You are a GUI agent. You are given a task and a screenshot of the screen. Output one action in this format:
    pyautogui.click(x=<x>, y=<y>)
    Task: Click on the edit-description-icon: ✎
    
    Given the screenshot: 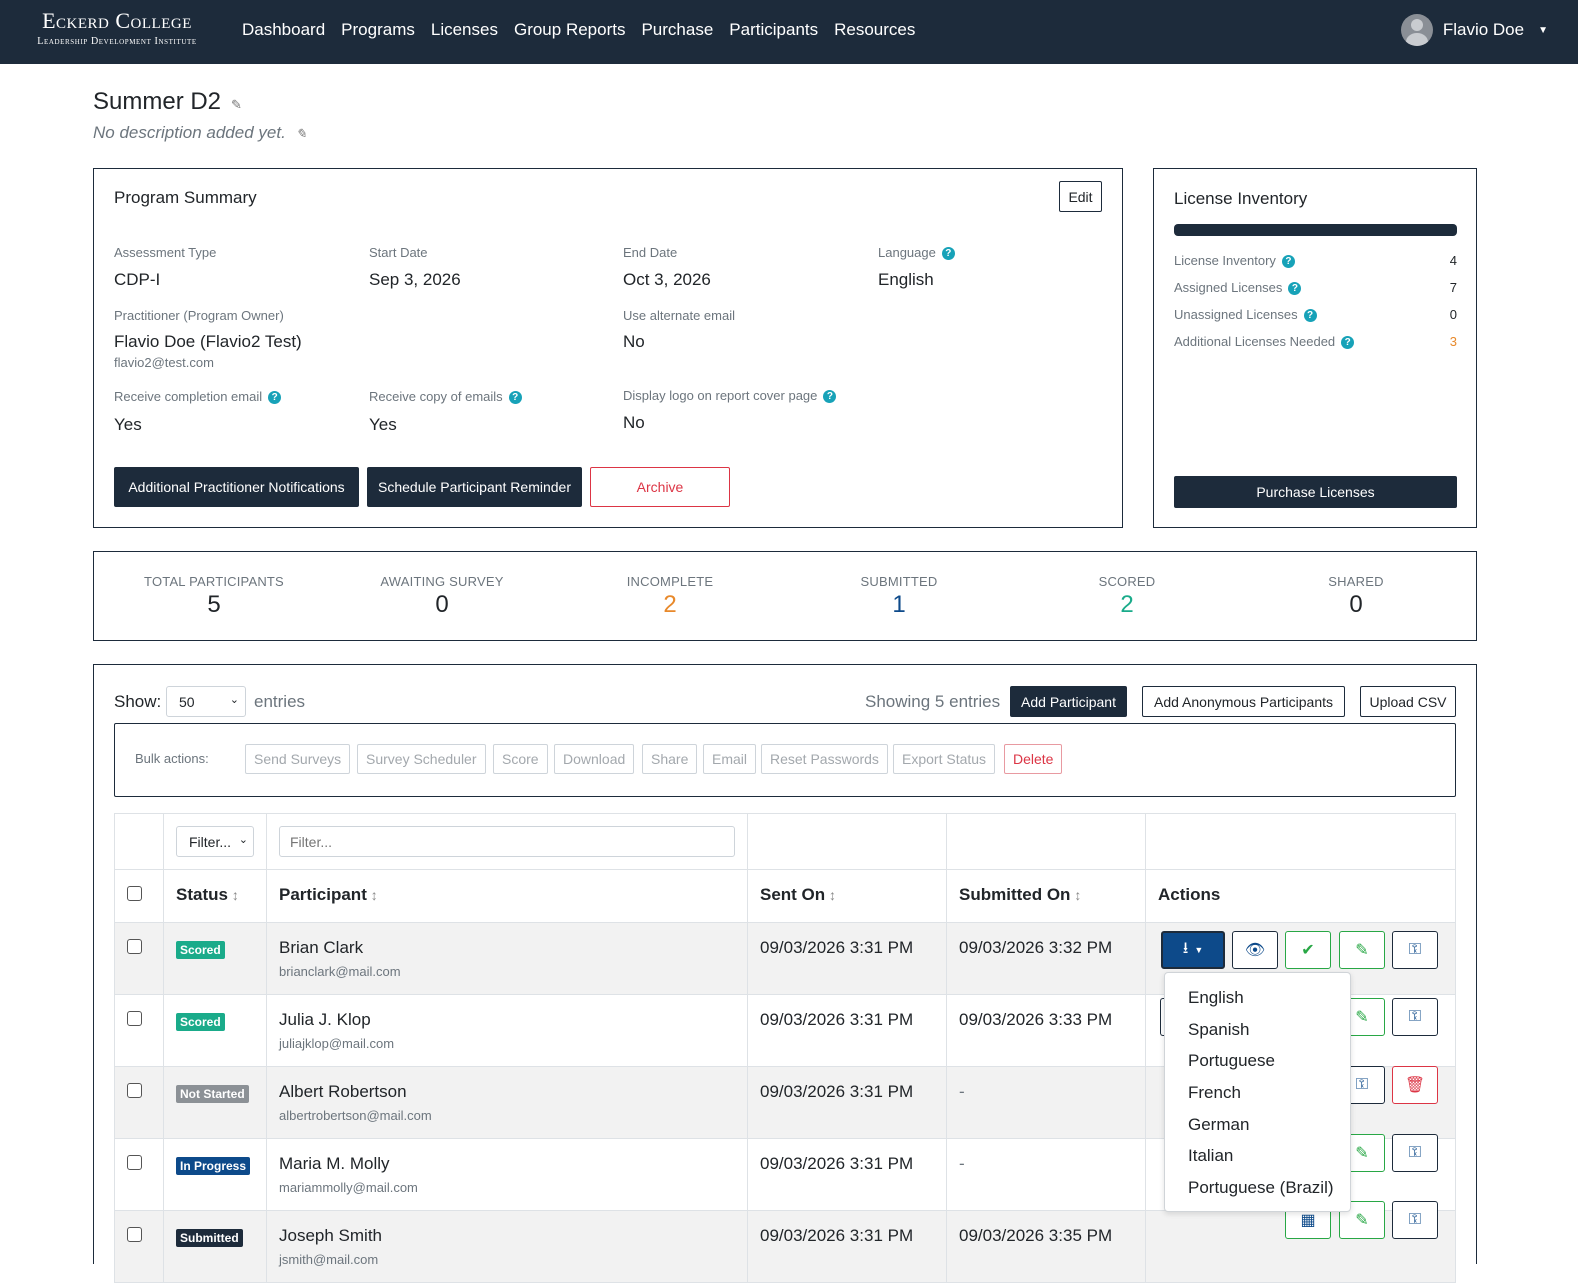 What is the action you would take?
    pyautogui.click(x=301, y=133)
    